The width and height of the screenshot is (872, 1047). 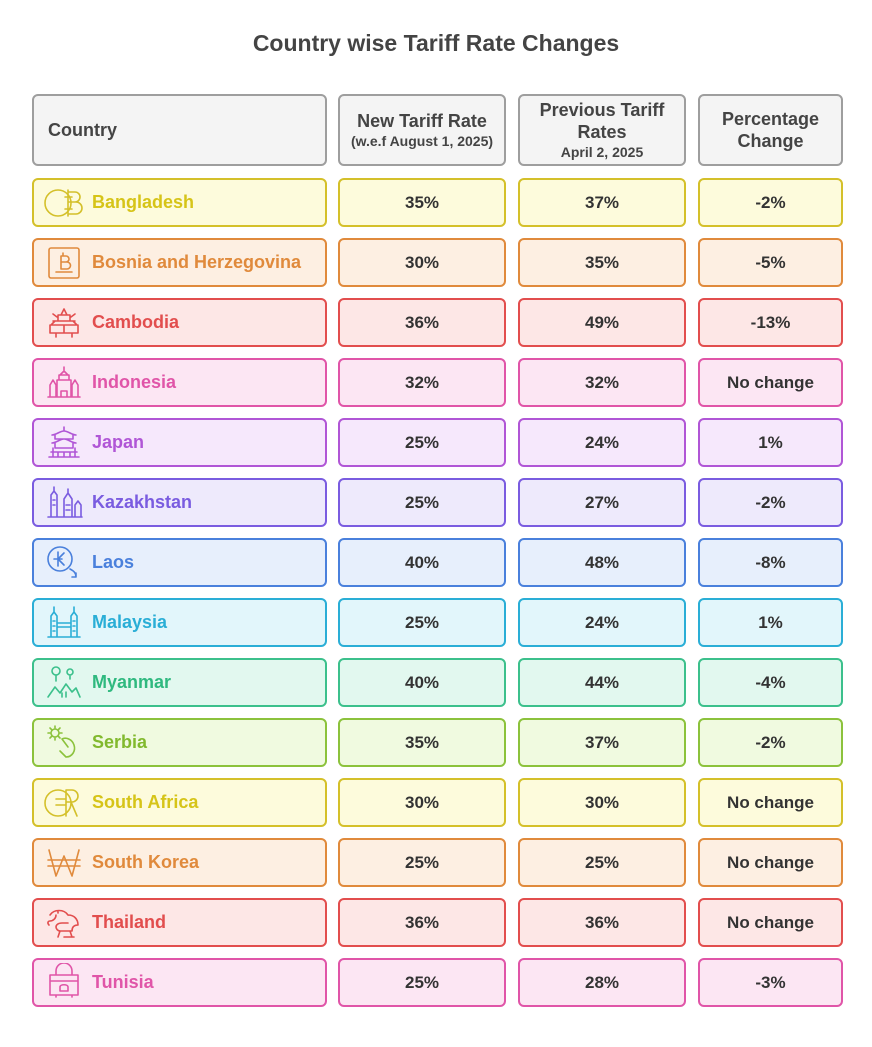 I want to click on country-cell: Bosnia and Herzegovina, so click(x=179, y=262).